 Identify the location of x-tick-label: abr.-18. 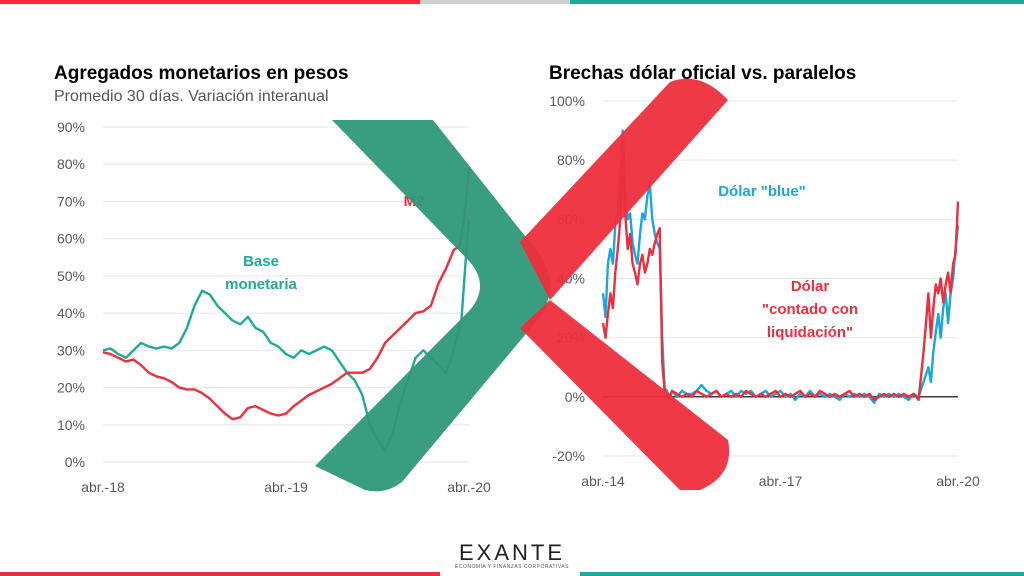
(103, 487).